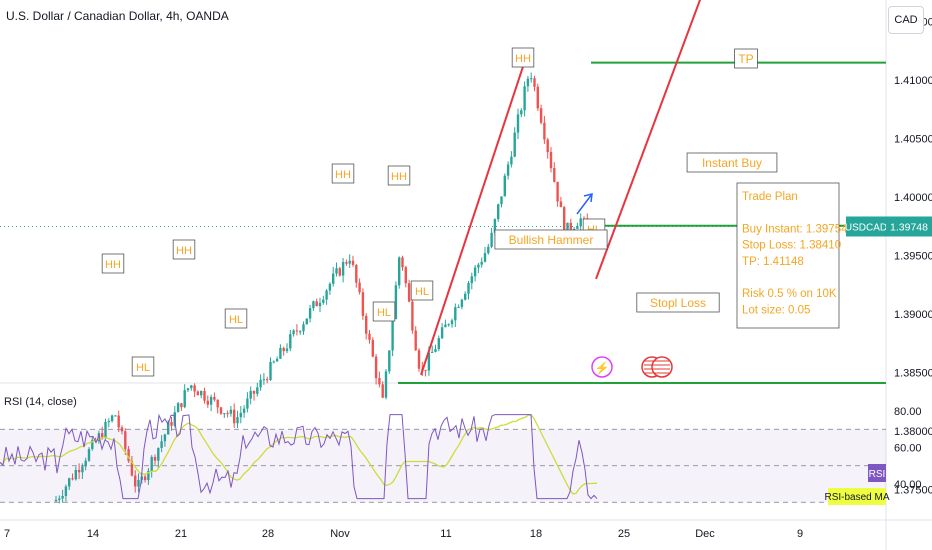 The height and width of the screenshot is (550, 932). I want to click on trade-plan-line: Lot size: 0.05, so click(776, 310).